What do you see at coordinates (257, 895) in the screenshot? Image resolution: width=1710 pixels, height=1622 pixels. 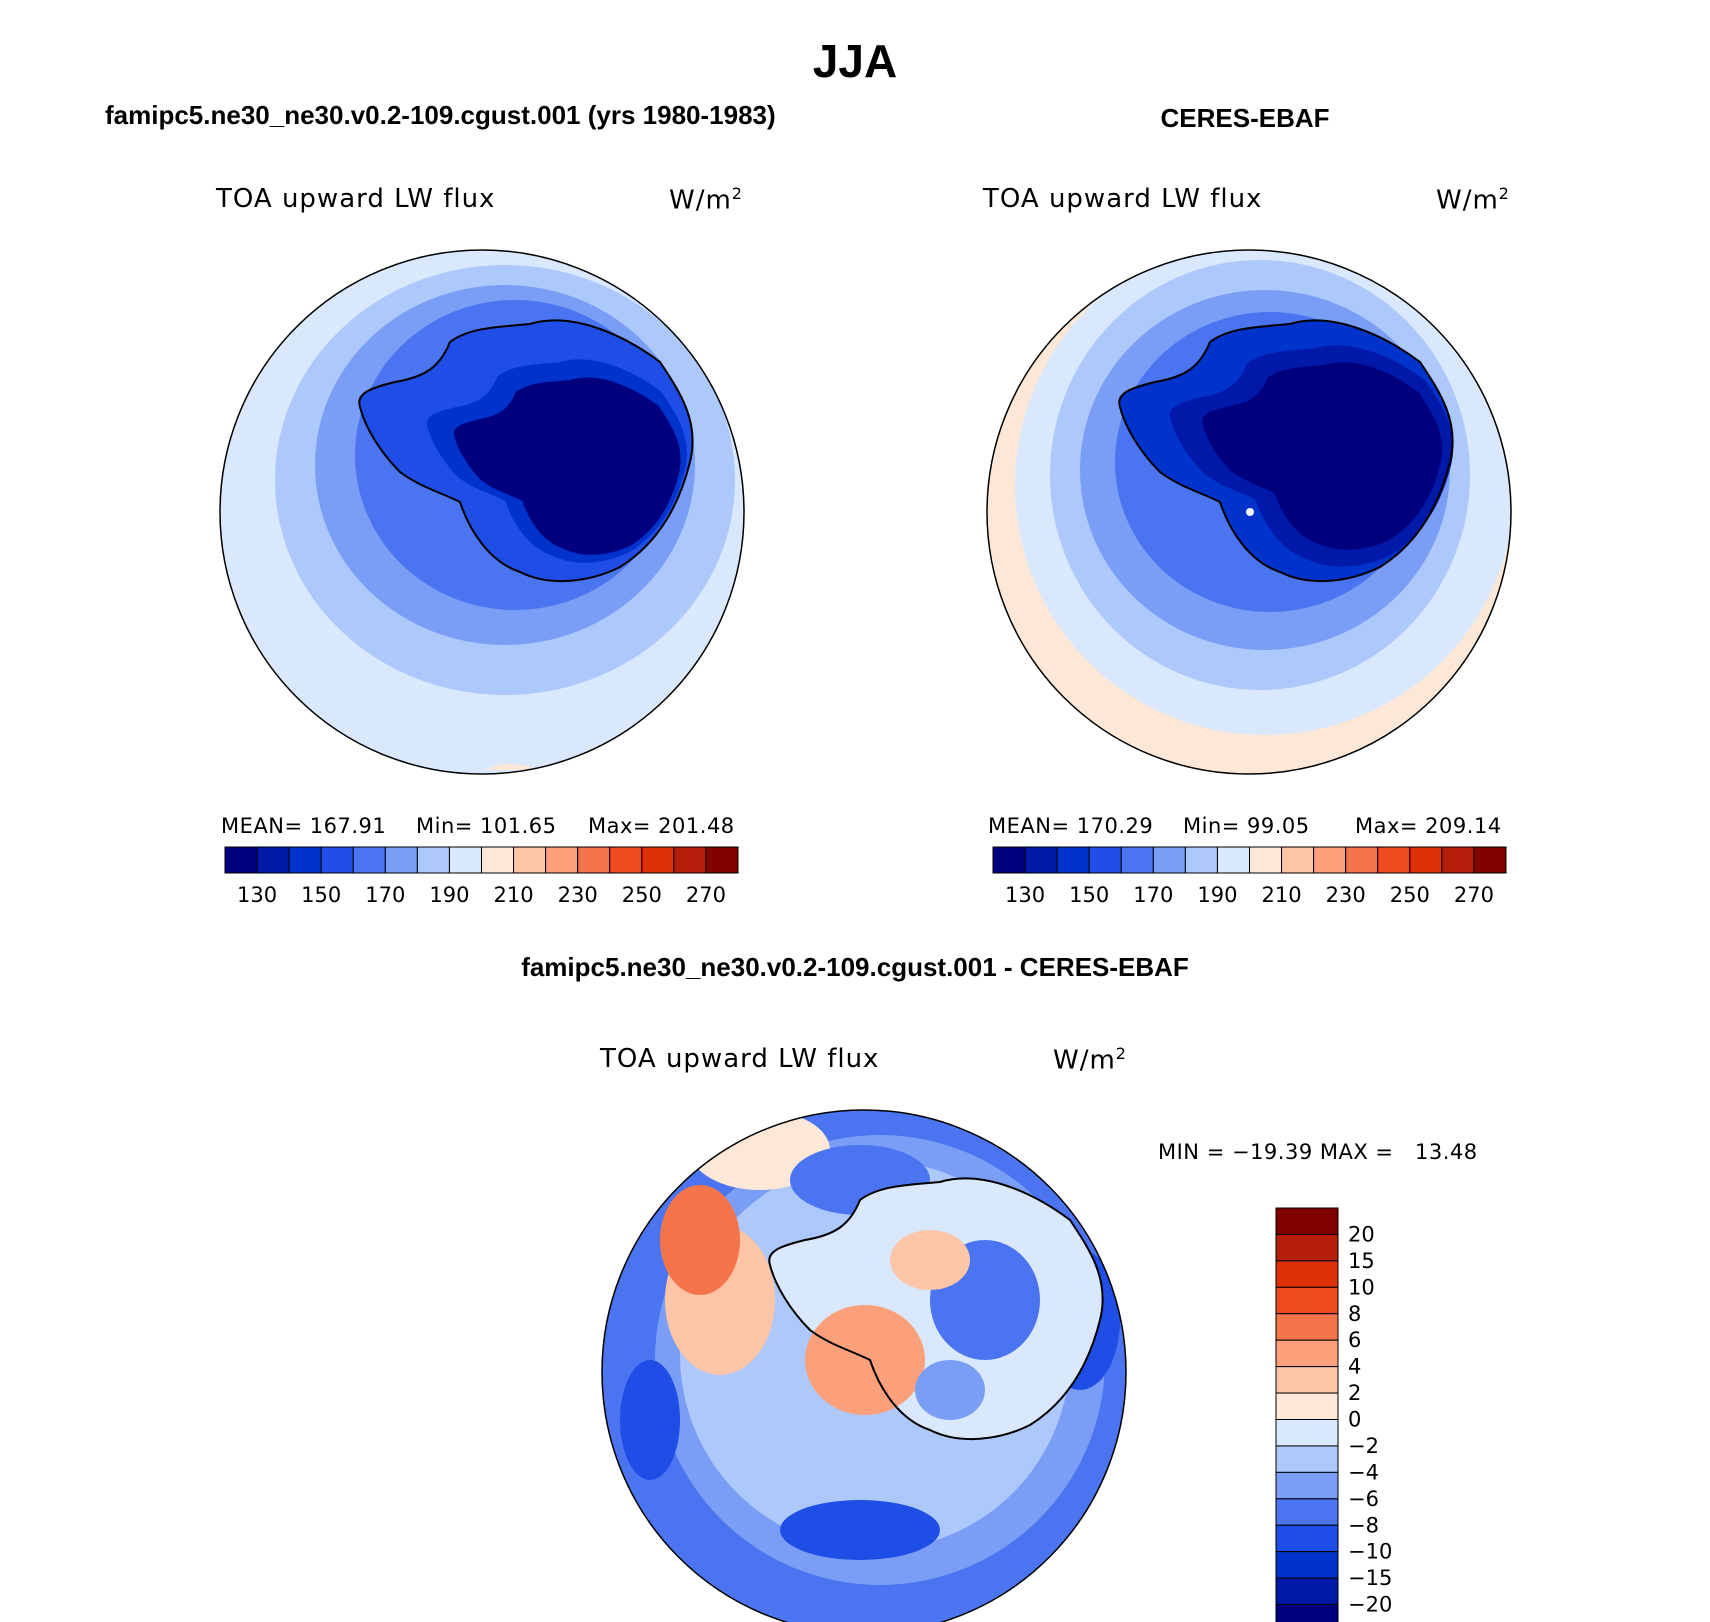 I see `left-colorbar-tick-label: 130` at bounding box center [257, 895].